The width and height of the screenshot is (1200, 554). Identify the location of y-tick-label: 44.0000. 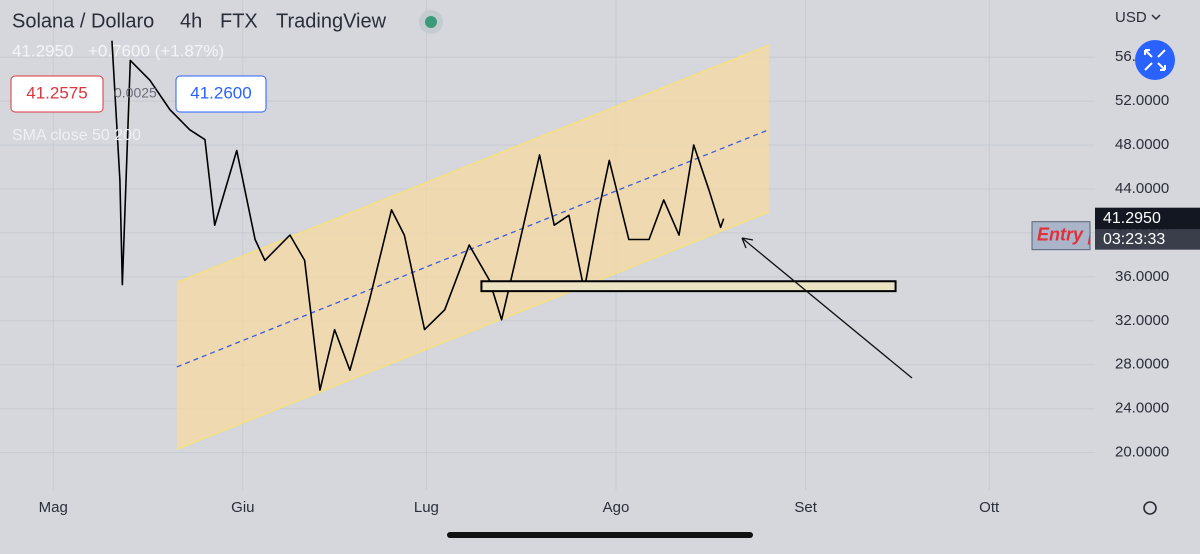
(1142, 188).